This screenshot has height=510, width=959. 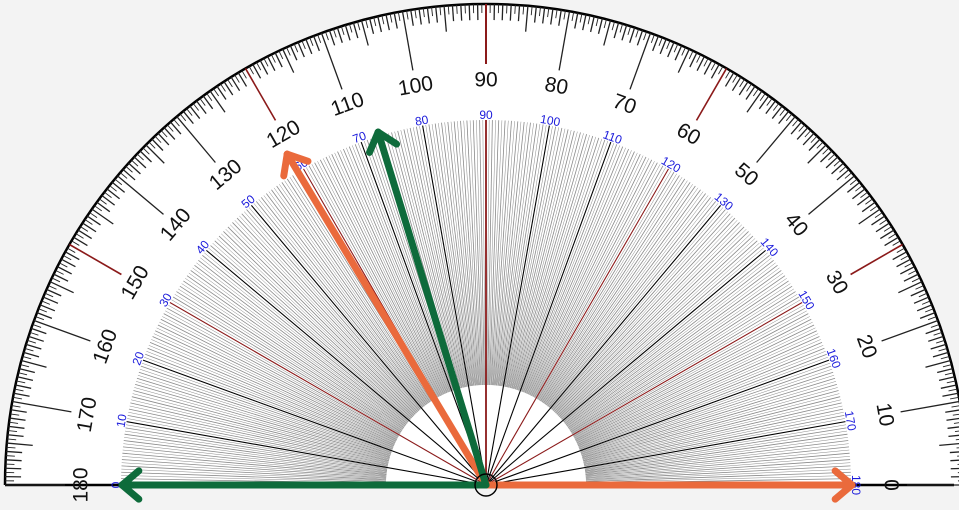 What do you see at coordinates (374, 142) in the screenshot?
I see `green-arrow-upper-head` at bounding box center [374, 142].